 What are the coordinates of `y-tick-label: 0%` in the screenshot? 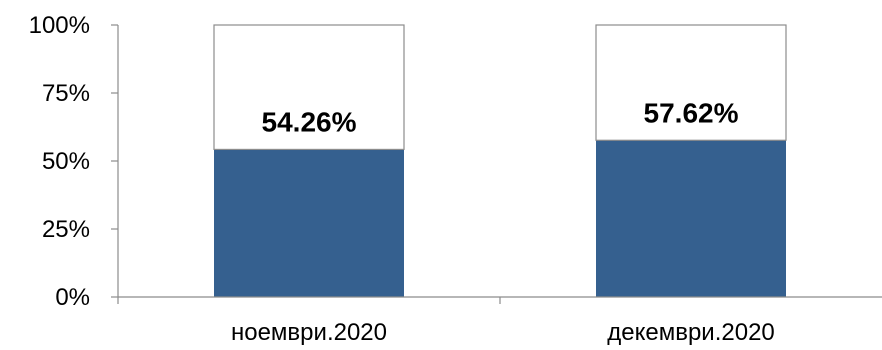 It's located at (72, 297).